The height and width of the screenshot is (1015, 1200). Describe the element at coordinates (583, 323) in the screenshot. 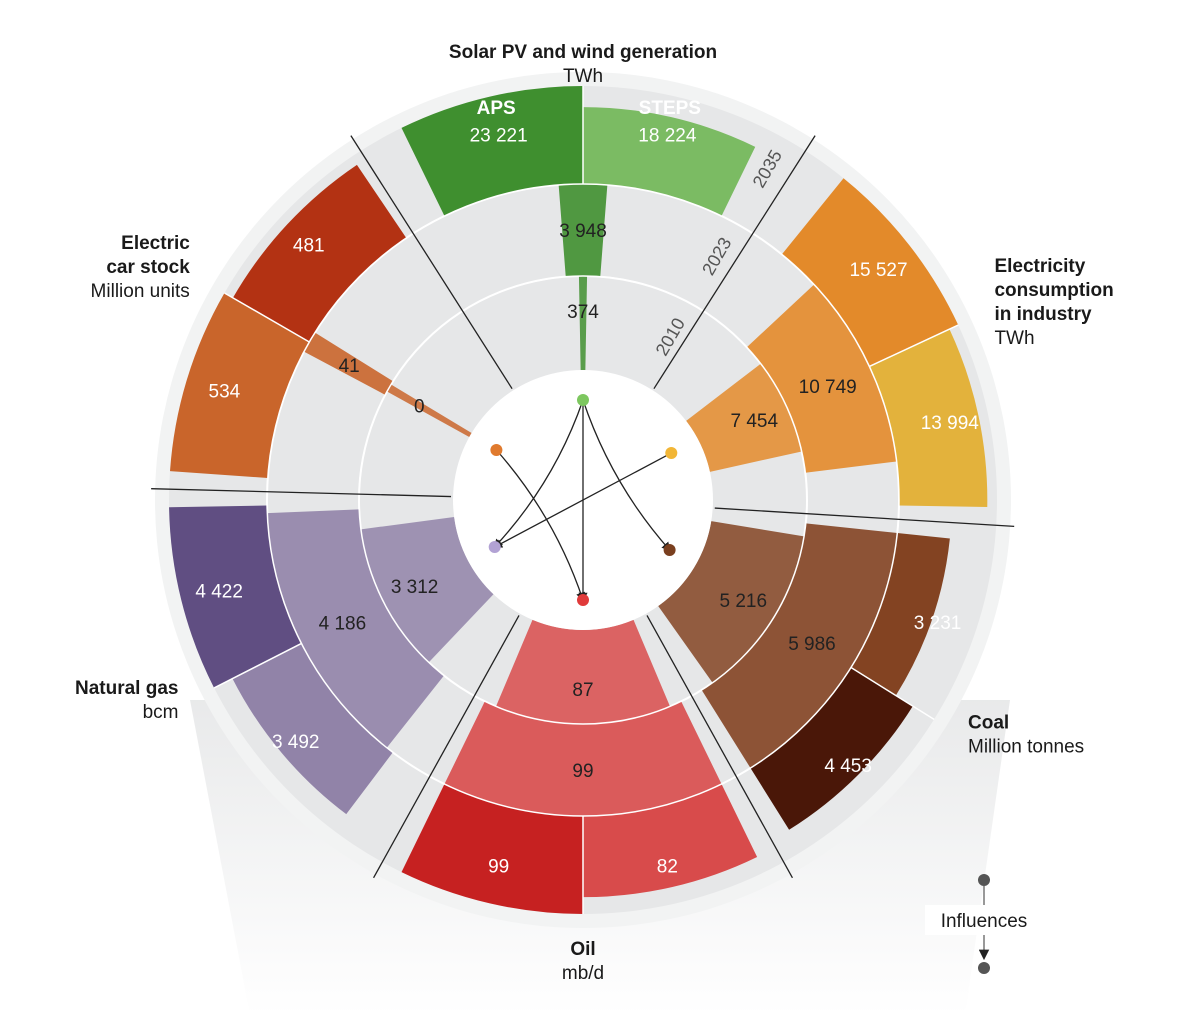

I see `solar-bar-2010` at that location.